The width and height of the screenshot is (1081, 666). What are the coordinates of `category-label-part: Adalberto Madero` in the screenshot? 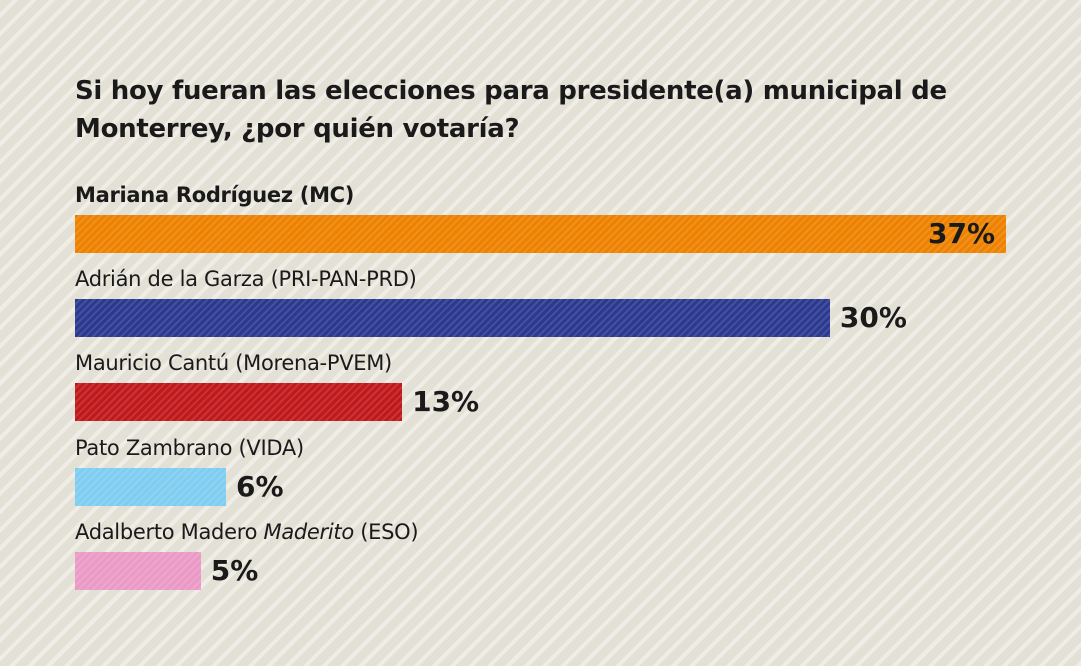 It's located at (169, 531).